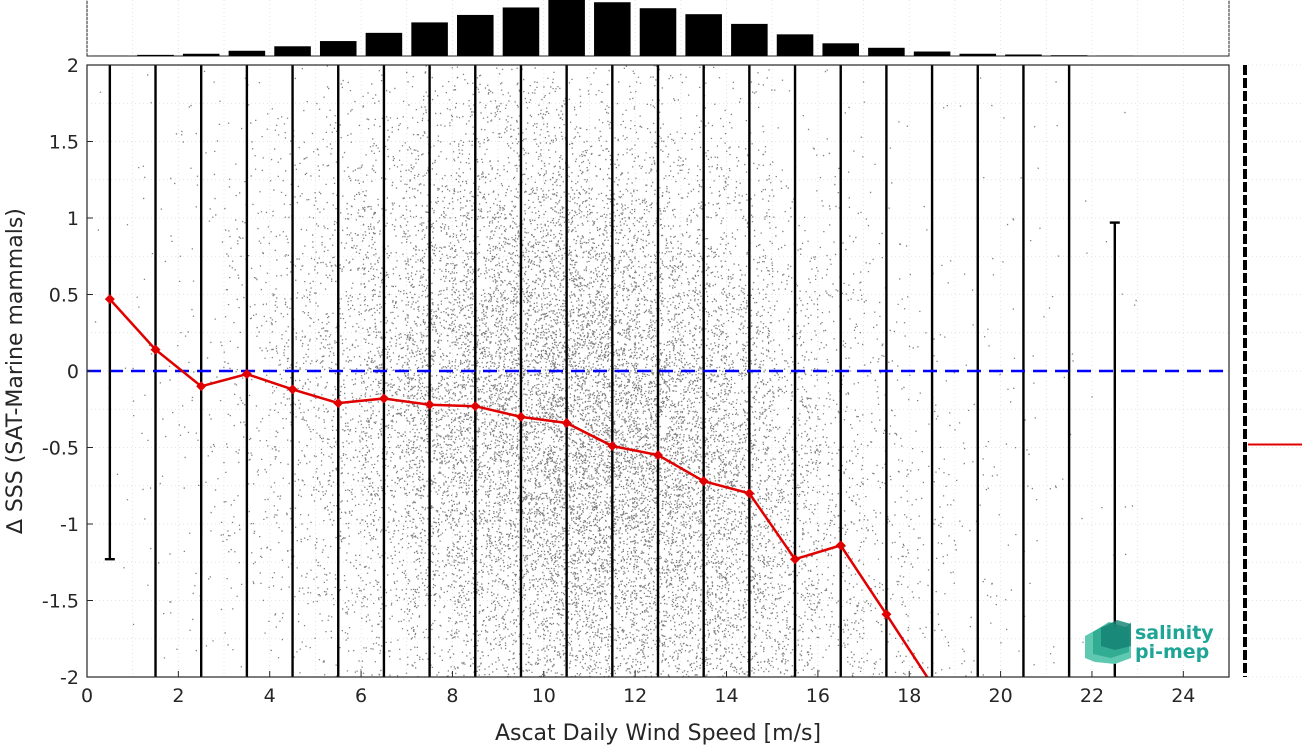  Describe the element at coordinates (1275, 371) in the screenshot. I see `side-panel-grid` at that location.